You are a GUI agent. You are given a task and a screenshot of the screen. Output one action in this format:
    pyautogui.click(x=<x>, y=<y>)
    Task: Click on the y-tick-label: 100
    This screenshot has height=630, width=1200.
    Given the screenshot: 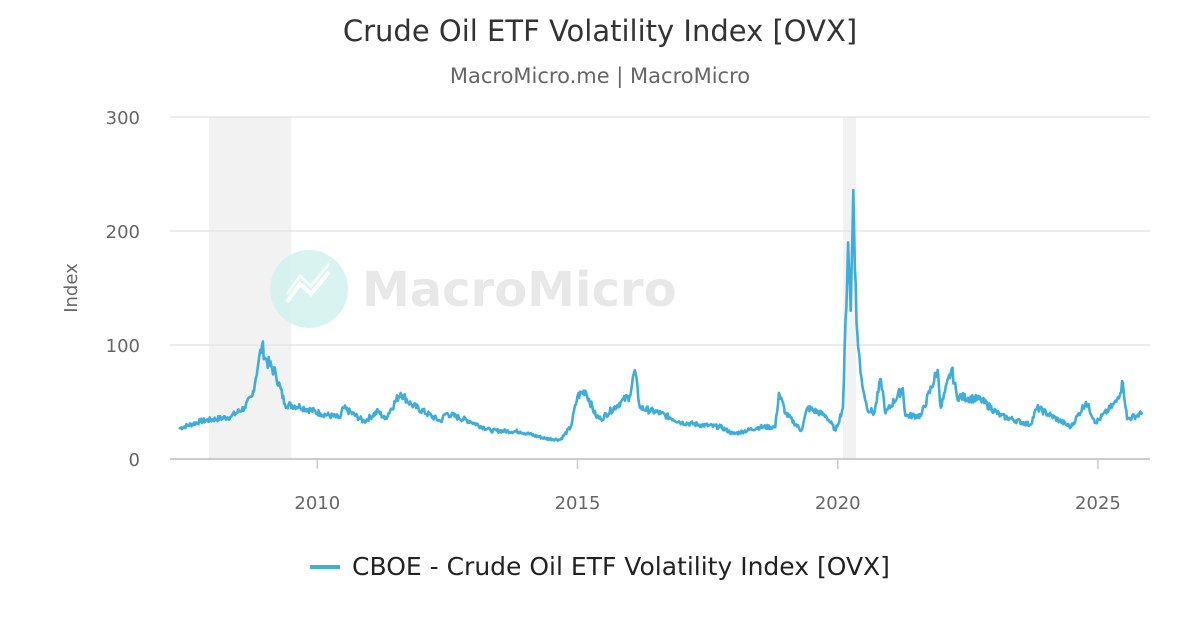 What is the action you would take?
    pyautogui.click(x=123, y=346)
    